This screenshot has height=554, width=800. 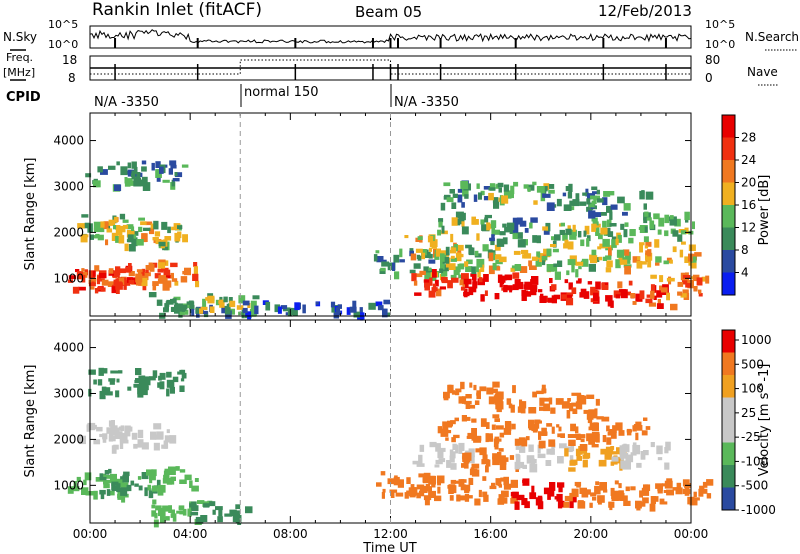 I want to click on colorbar-frame, so click(x=728, y=420).